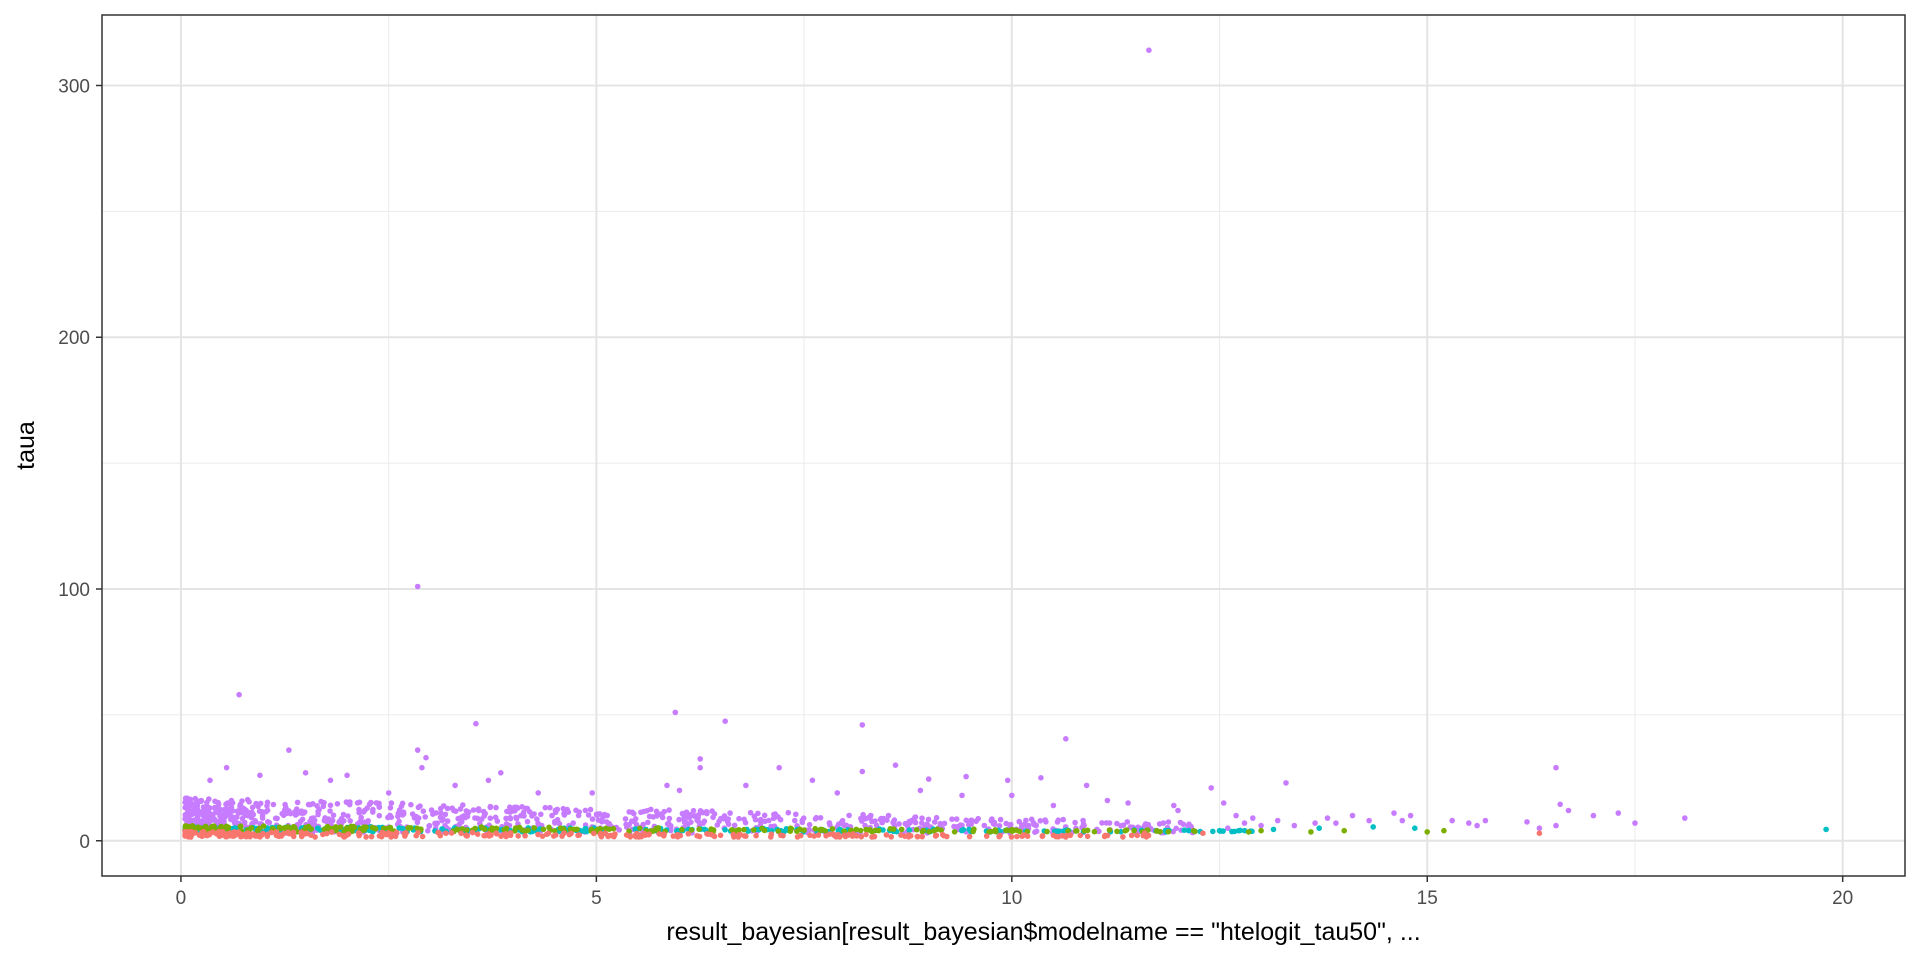 The width and height of the screenshot is (1920, 960). Describe the element at coordinates (1014, 892) in the screenshot. I see `x-axis-ticks: 0 5 10 15 20` at that location.